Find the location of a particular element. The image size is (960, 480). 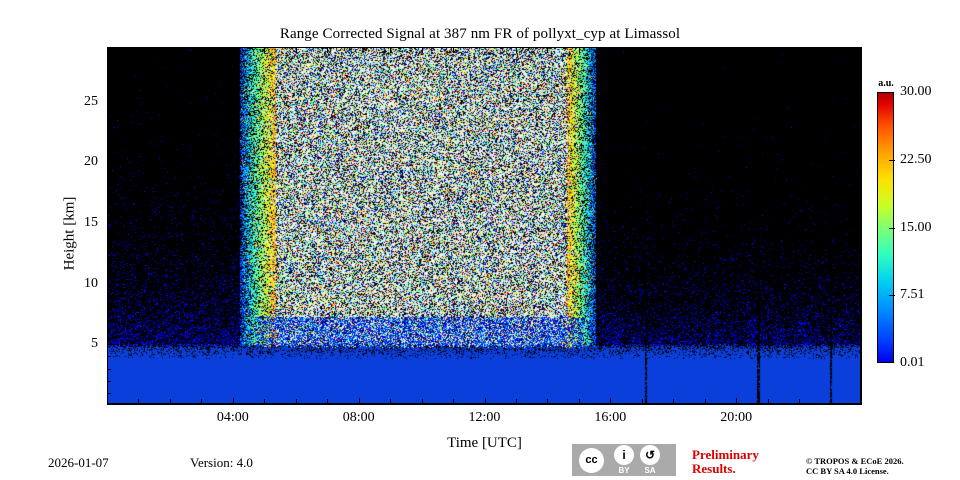

preliminary-results-notice: Preliminary Results. is located at coordinates (742, 462).